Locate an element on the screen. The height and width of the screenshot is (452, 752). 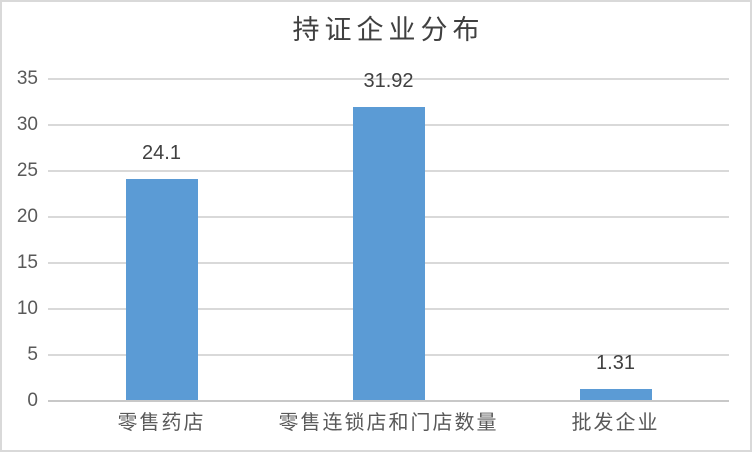
y-axis-tick-label: 20 is located at coordinates (27, 216).